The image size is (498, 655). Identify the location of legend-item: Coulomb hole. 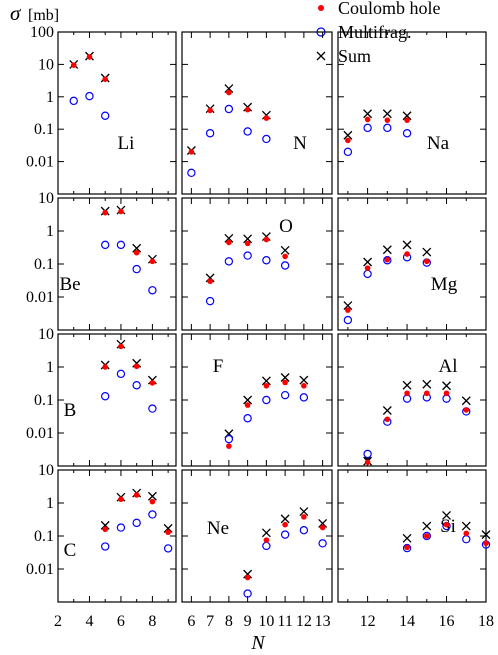
(379, 9).